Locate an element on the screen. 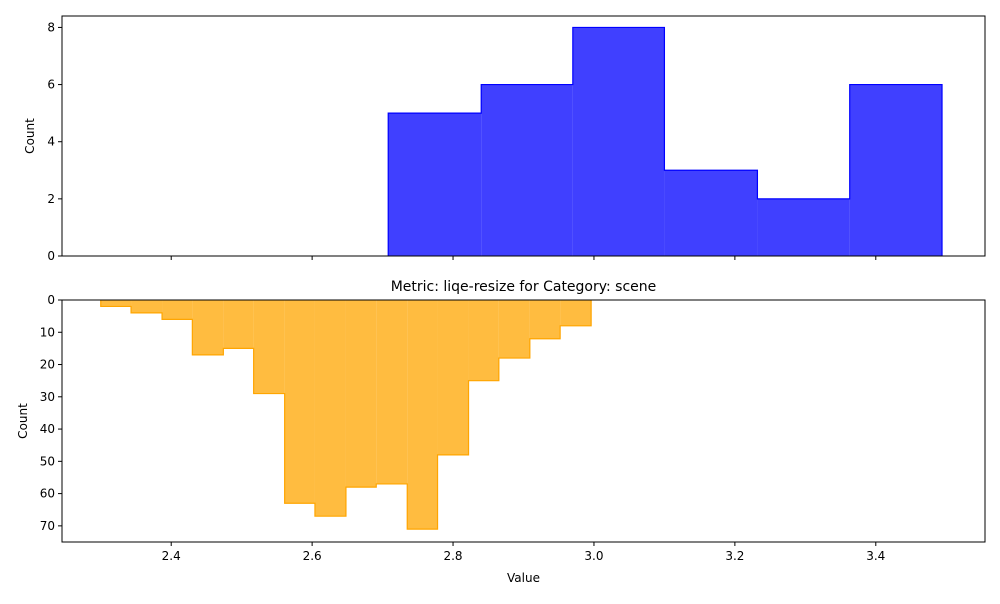 The image size is (1000, 604). top-y-axis-ticks: 0 2 4 6 8 is located at coordinates (54, 141).